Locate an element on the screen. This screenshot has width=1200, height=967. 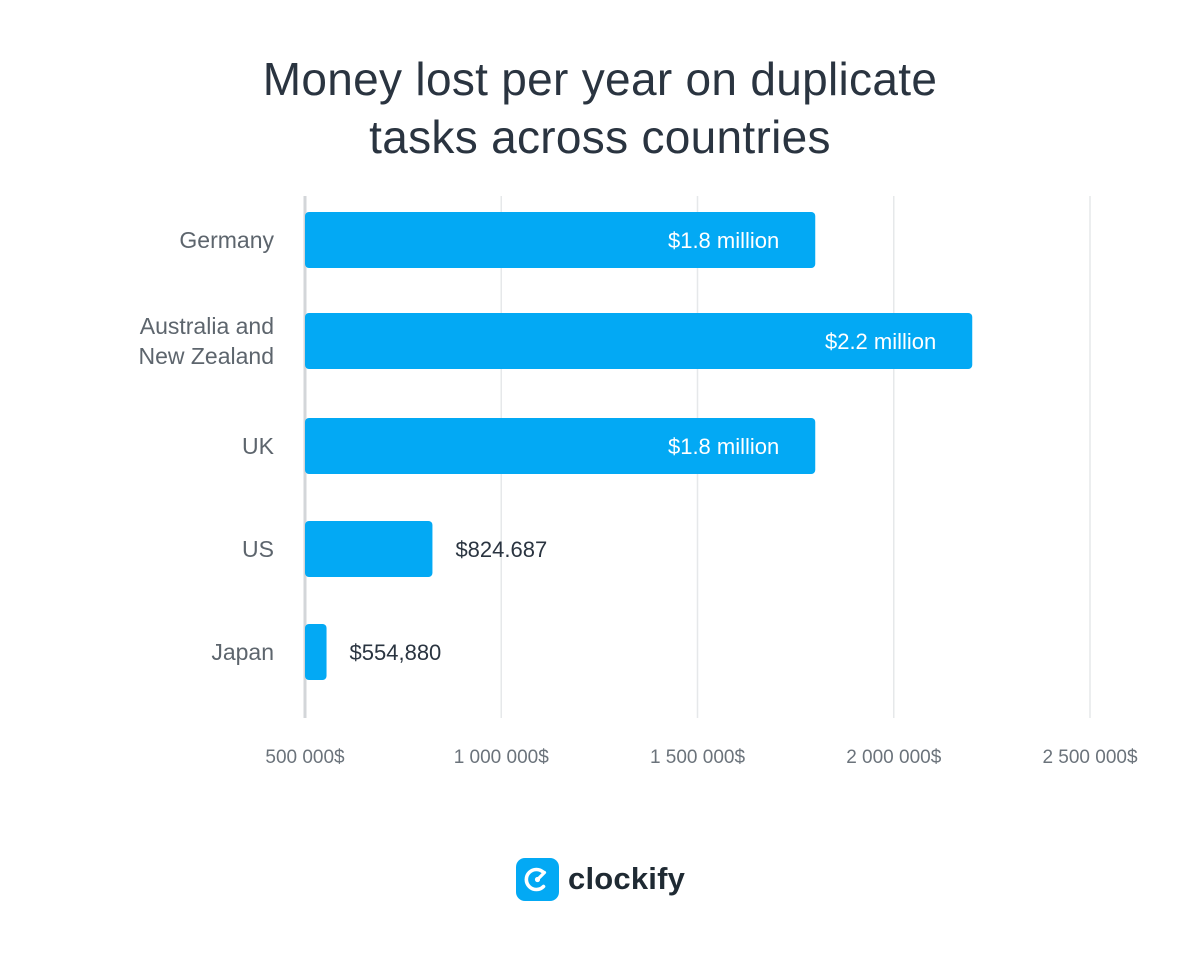
x-tick-label: 1 500 000$ is located at coordinates (698, 757).